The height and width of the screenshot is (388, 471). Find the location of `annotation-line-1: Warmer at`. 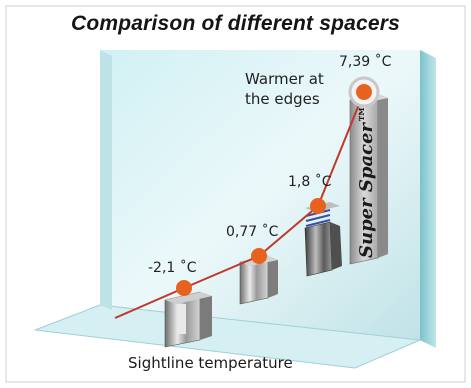

annotation-line-1: Warmer at is located at coordinates (284, 79).